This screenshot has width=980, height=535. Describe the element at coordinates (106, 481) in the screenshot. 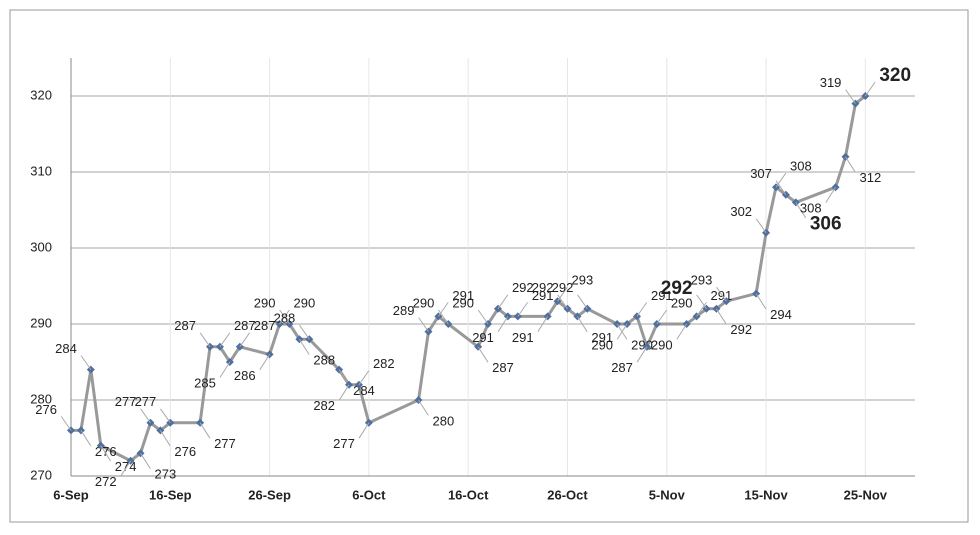

I see `data-label: 272` at that location.